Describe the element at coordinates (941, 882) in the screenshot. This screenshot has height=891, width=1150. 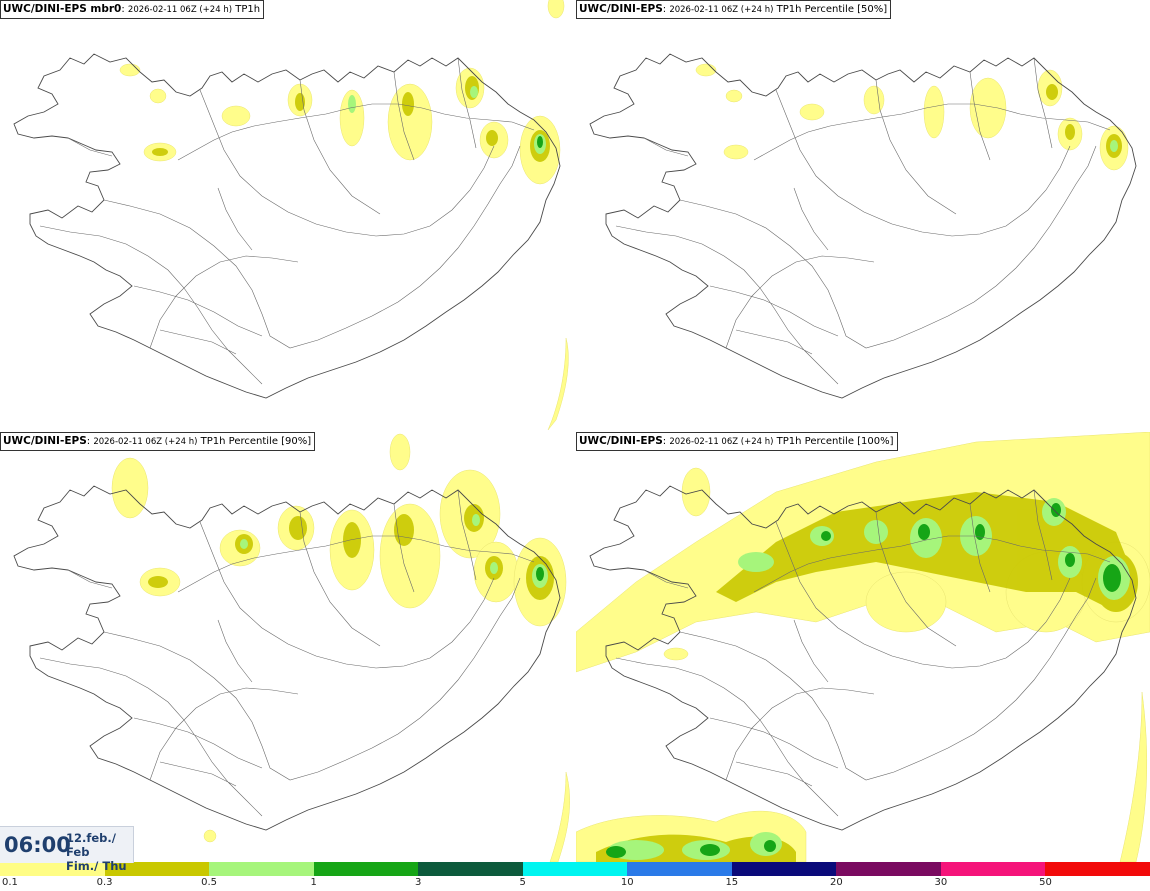
I see `legend-tick-label: 30` at that location.